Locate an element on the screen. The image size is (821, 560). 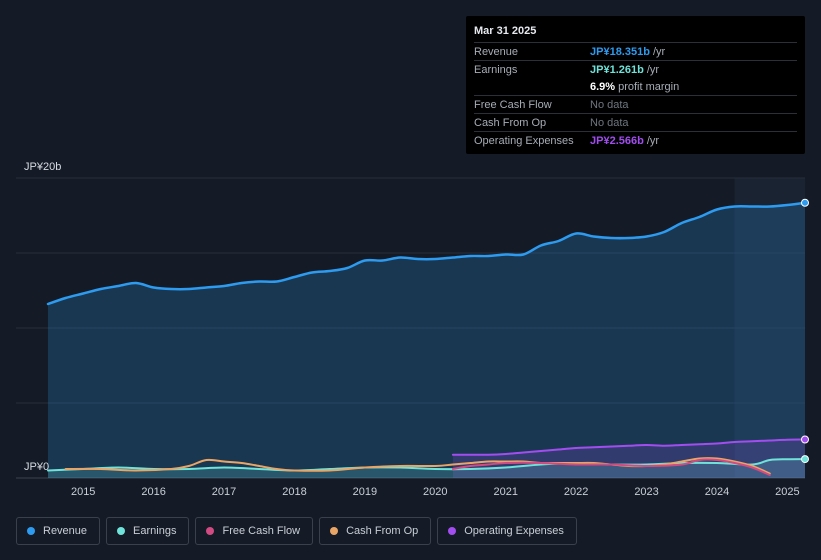
legend-item-earnings: Earnings is located at coordinates (148, 531).